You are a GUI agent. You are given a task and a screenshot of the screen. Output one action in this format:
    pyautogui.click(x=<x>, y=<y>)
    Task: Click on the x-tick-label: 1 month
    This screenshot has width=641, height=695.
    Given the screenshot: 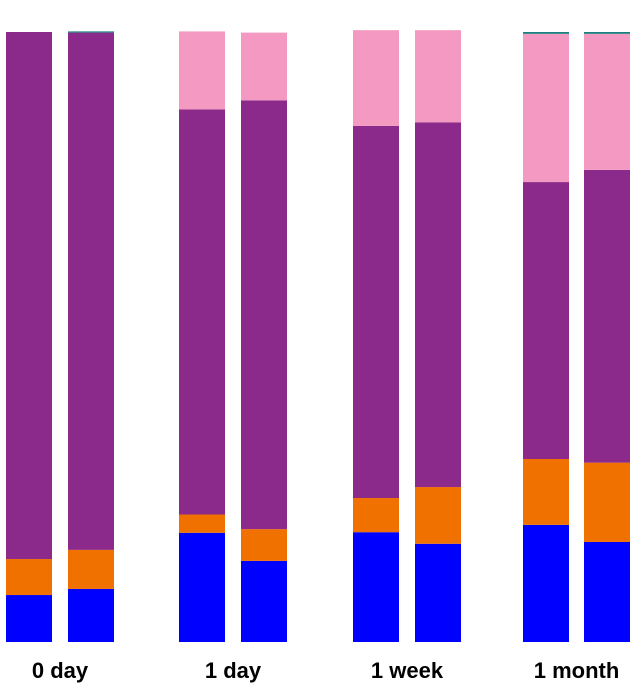 What is the action you would take?
    pyautogui.click(x=577, y=670)
    